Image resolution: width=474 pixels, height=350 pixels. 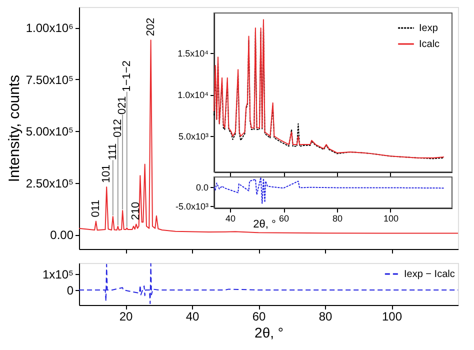 What do you see at coordinates (50, 131) in the screenshot?
I see `y-tick-label: 5.00x10⁵` at bounding box center [50, 131].